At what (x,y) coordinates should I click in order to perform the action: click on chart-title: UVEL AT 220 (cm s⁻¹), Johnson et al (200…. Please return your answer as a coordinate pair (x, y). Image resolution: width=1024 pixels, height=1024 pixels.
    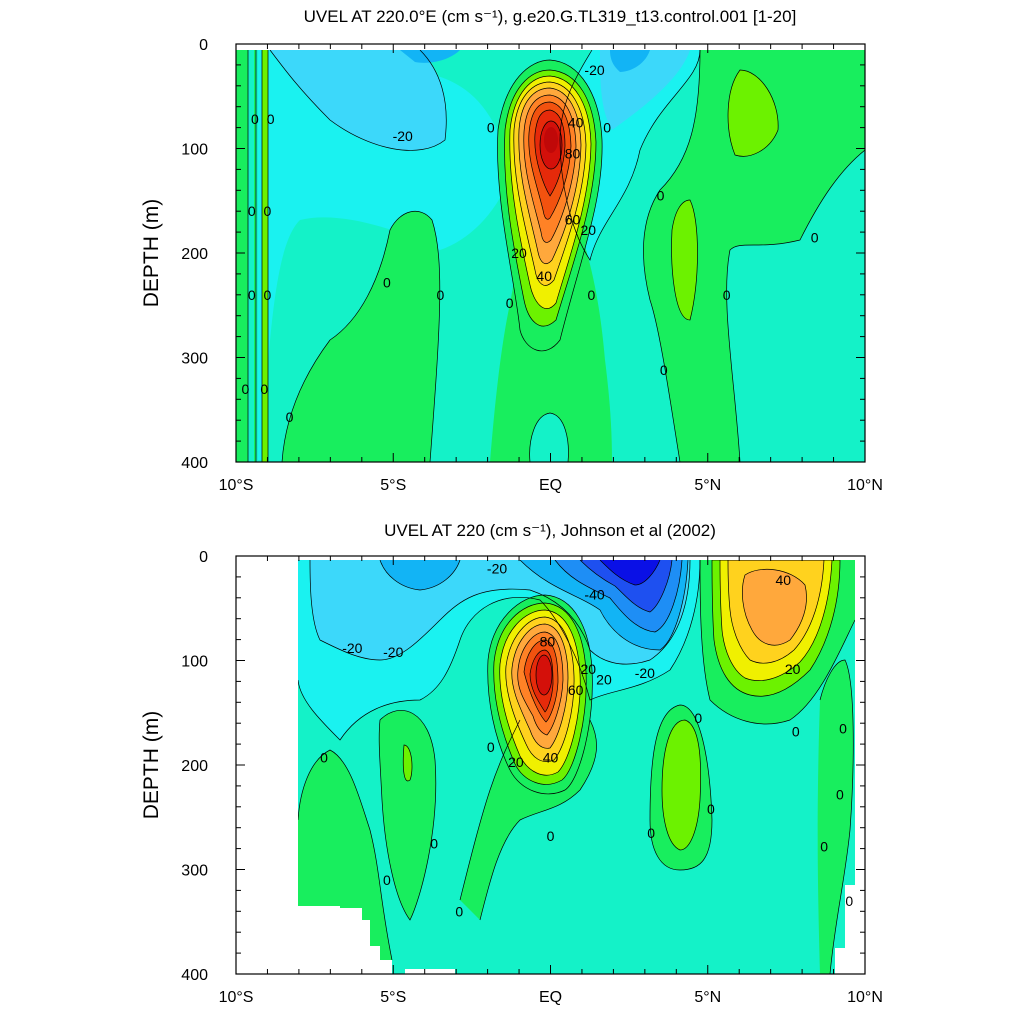
    Looking at the image, I should click on (550, 530).